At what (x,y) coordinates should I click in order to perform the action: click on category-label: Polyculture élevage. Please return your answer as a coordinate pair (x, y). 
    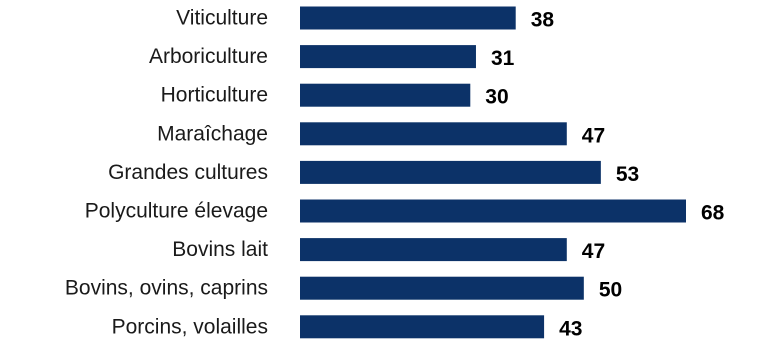
    Looking at the image, I should click on (176, 211).